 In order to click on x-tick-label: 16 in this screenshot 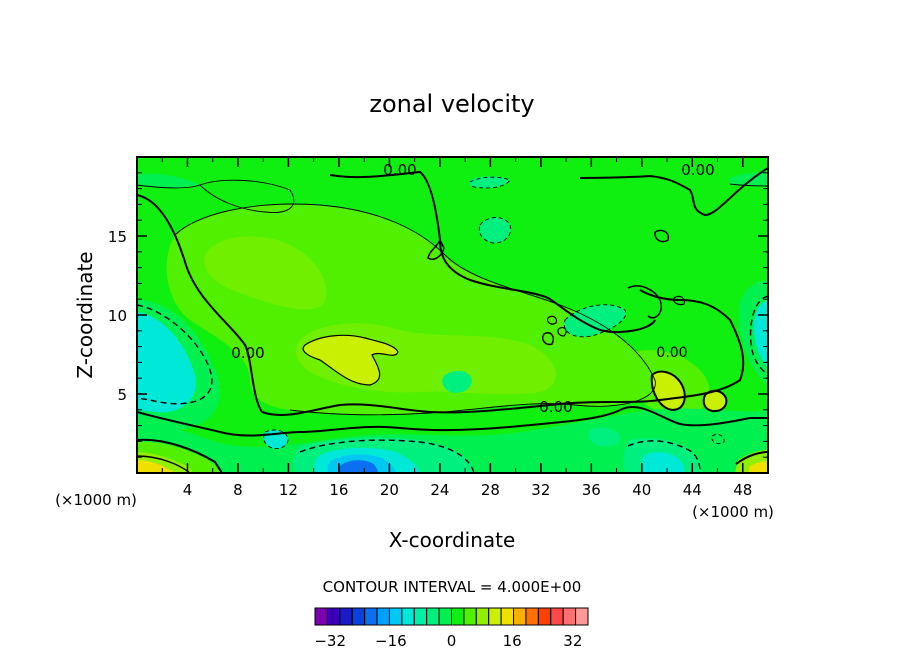, I will do `click(338, 490)`.